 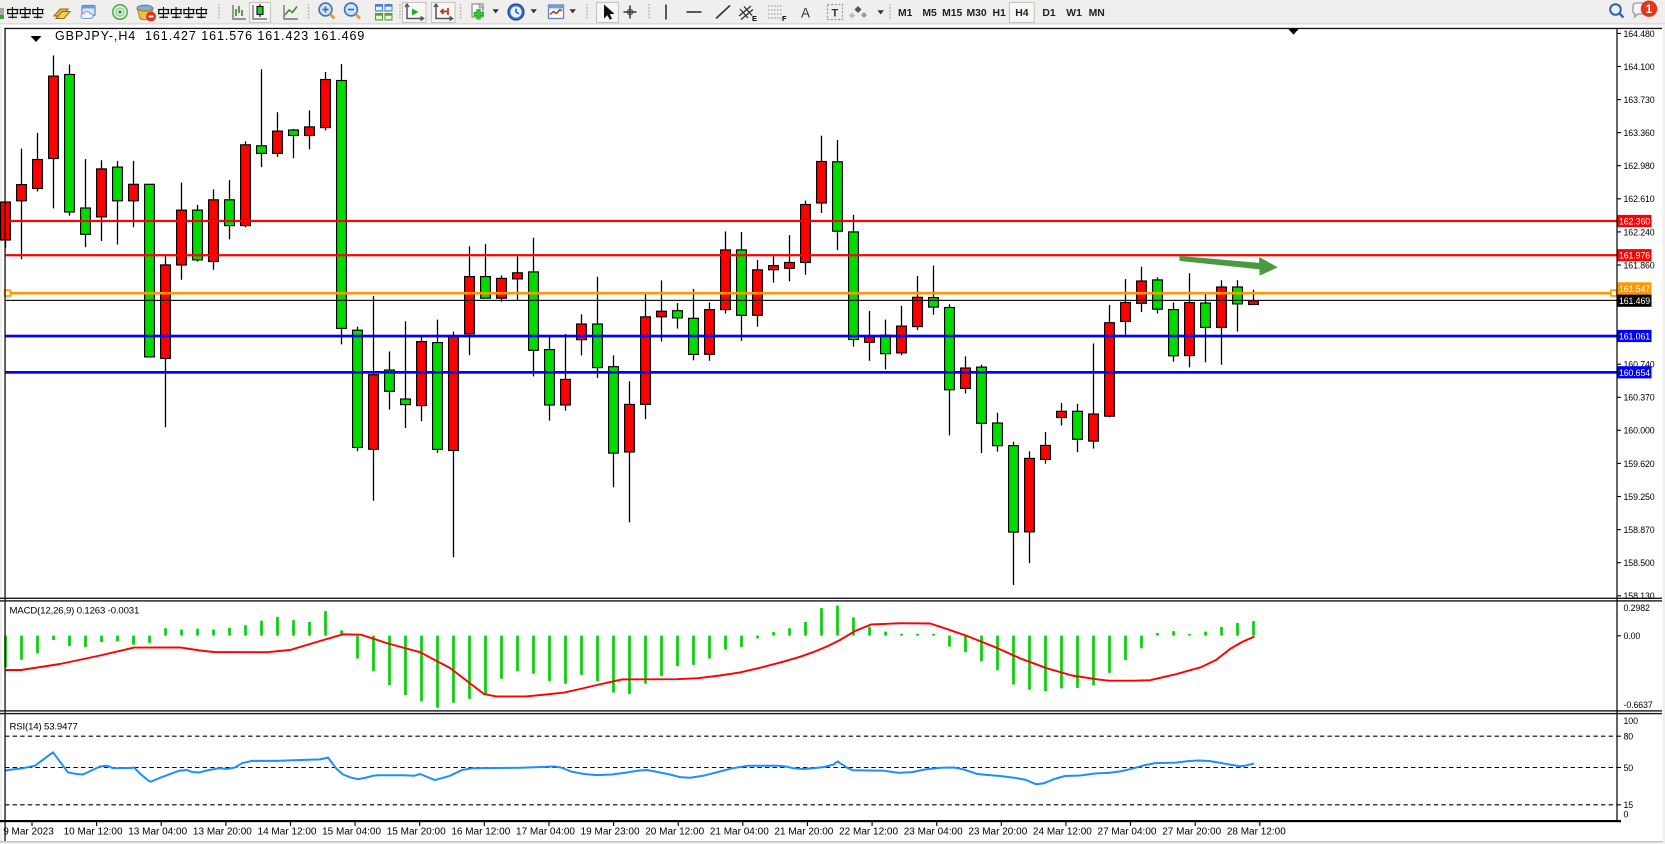 I want to click on svg-text: 10 Mar 12:00, so click(x=93, y=832).